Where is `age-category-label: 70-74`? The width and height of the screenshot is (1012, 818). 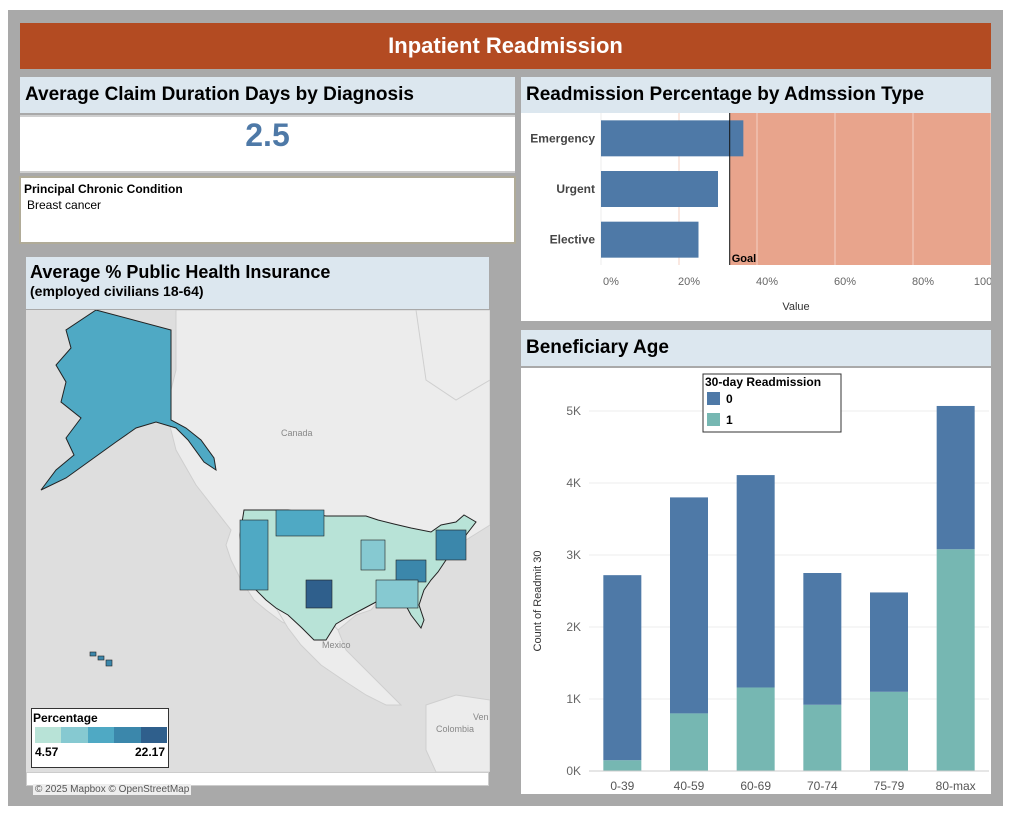
age-category-label: 70-74 is located at coordinates (822, 786).